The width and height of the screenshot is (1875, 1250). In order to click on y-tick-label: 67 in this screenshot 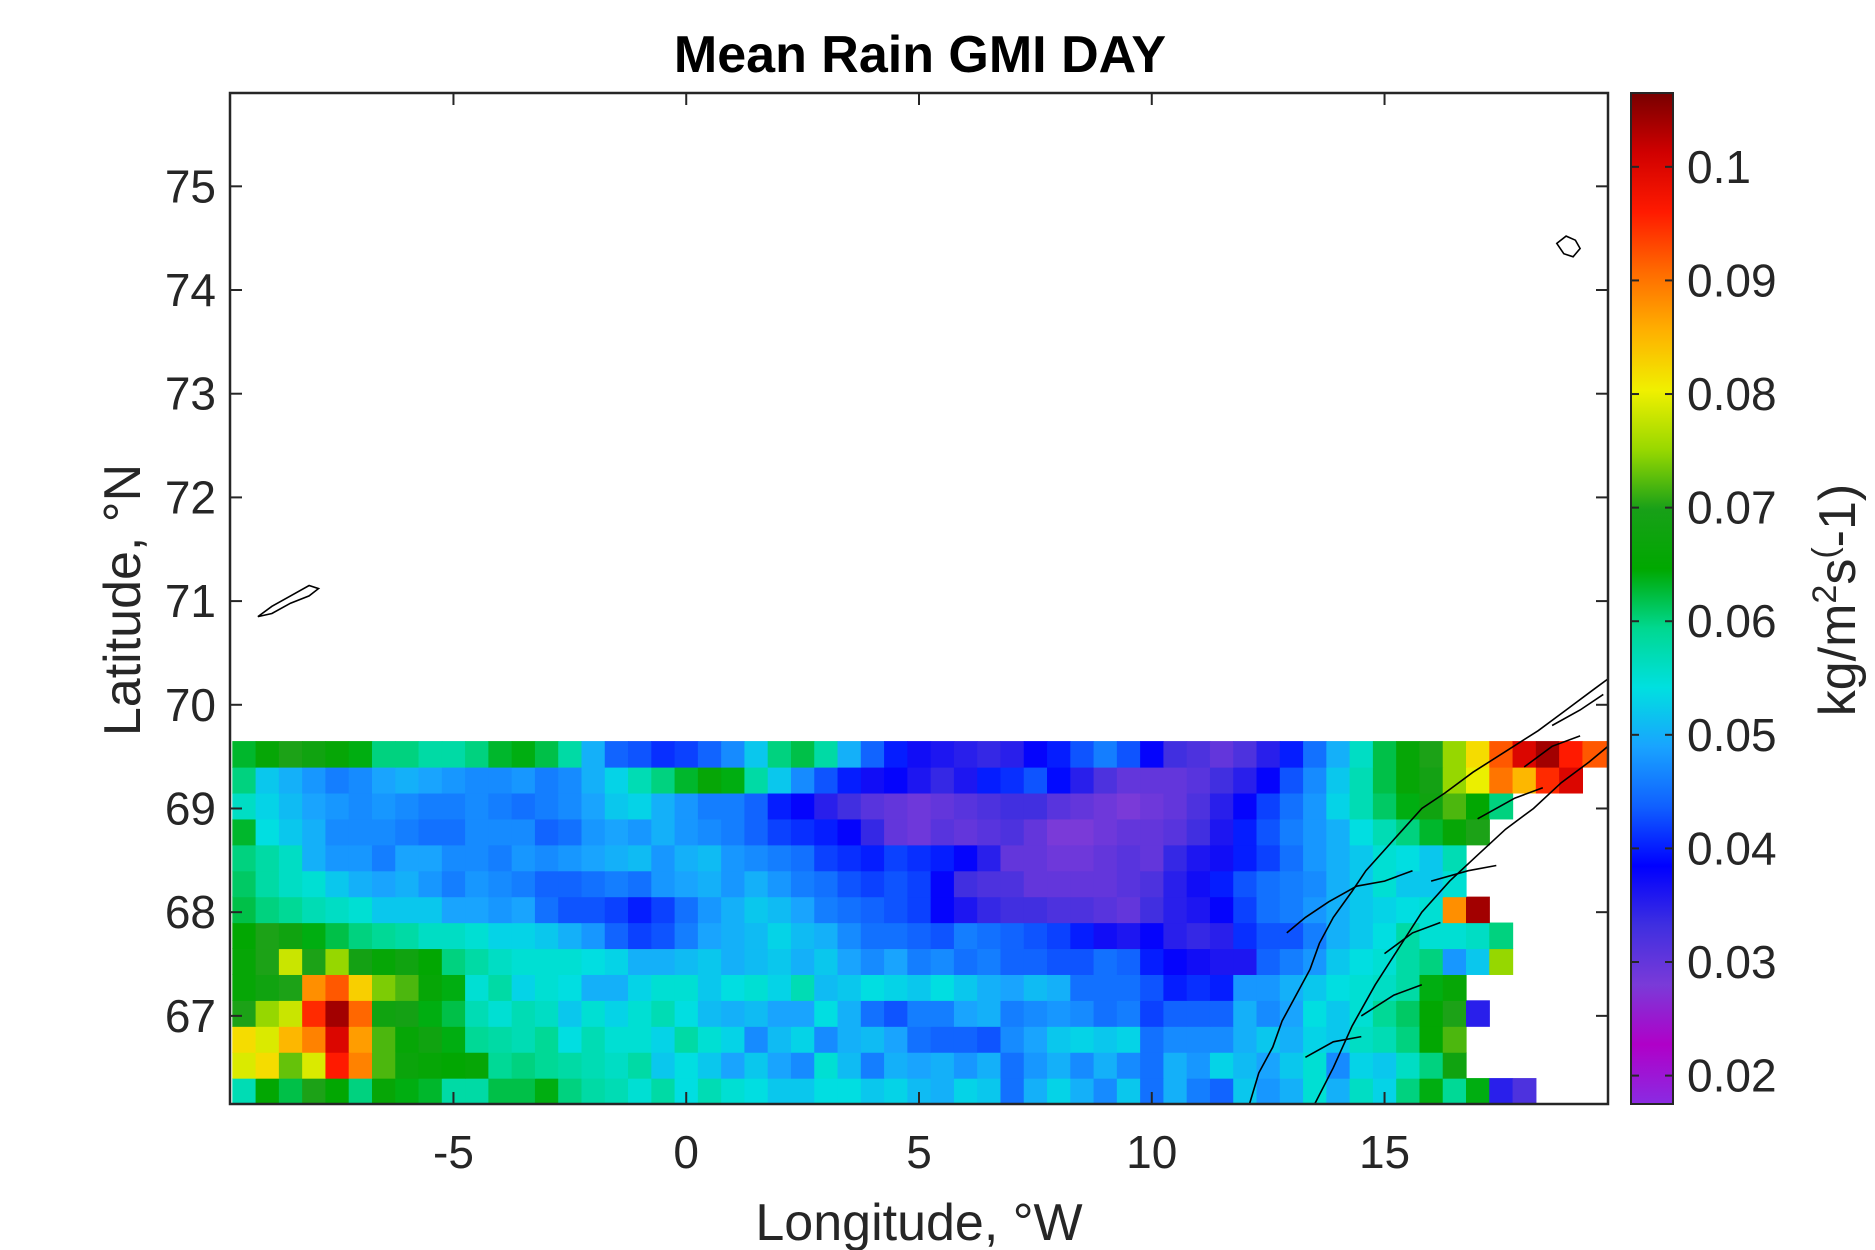, I will do `click(190, 1016)`.